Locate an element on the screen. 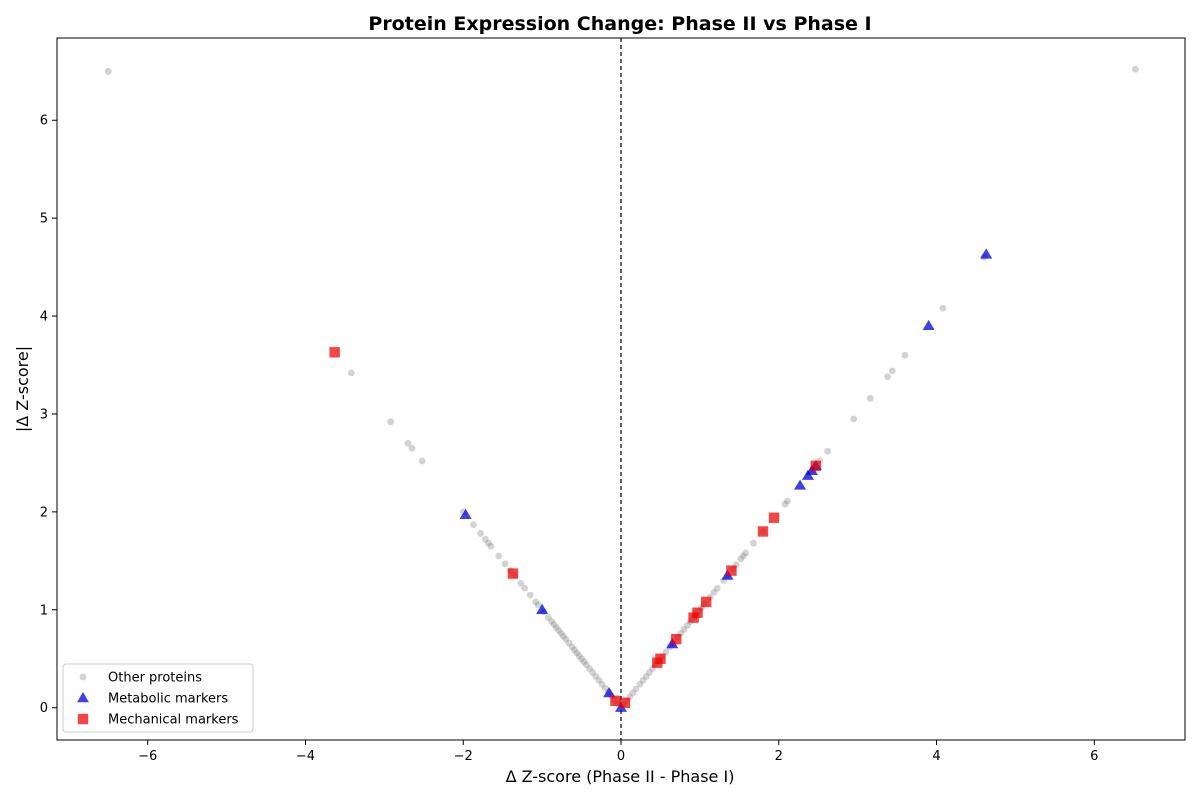 The width and height of the screenshot is (1200, 800). y-tick-label: 1 is located at coordinates (44, 610).